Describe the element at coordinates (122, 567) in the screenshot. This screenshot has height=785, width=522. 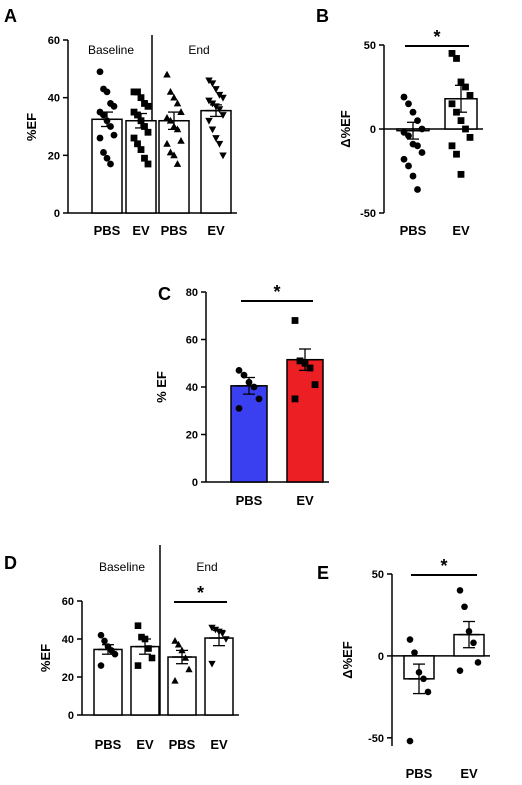
I see `panel-d-group-label-baseline: Baseline` at that location.